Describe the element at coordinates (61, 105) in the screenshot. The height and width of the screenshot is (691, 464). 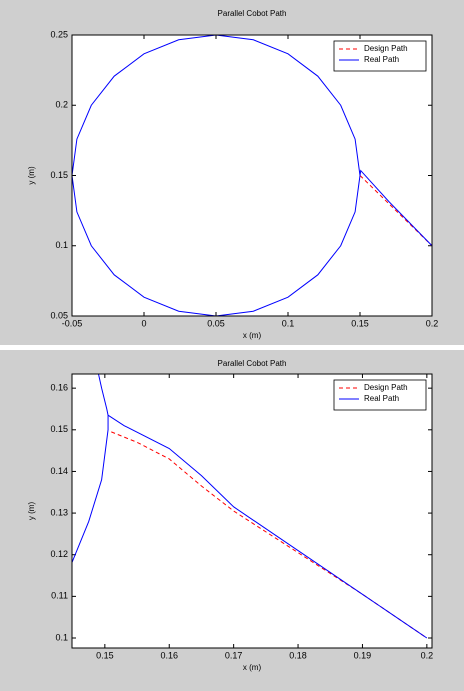
I see `y-tick-label: 0.2` at that location.